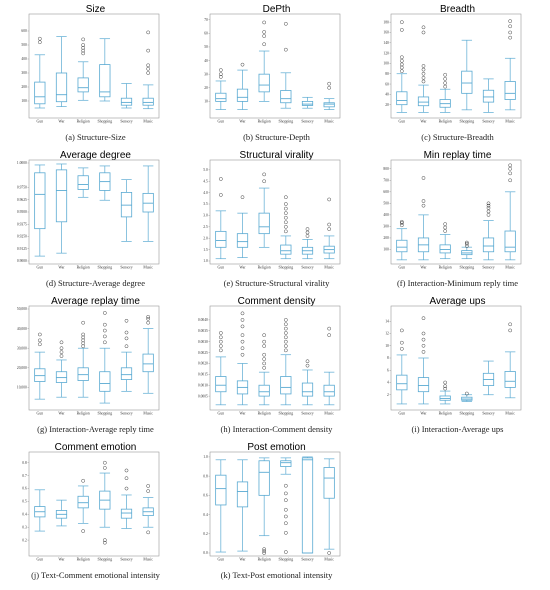  What do you see at coordinates (22, 212) in the screenshot?
I see `y-tick-label: 0.9500` at bounding box center [22, 212].